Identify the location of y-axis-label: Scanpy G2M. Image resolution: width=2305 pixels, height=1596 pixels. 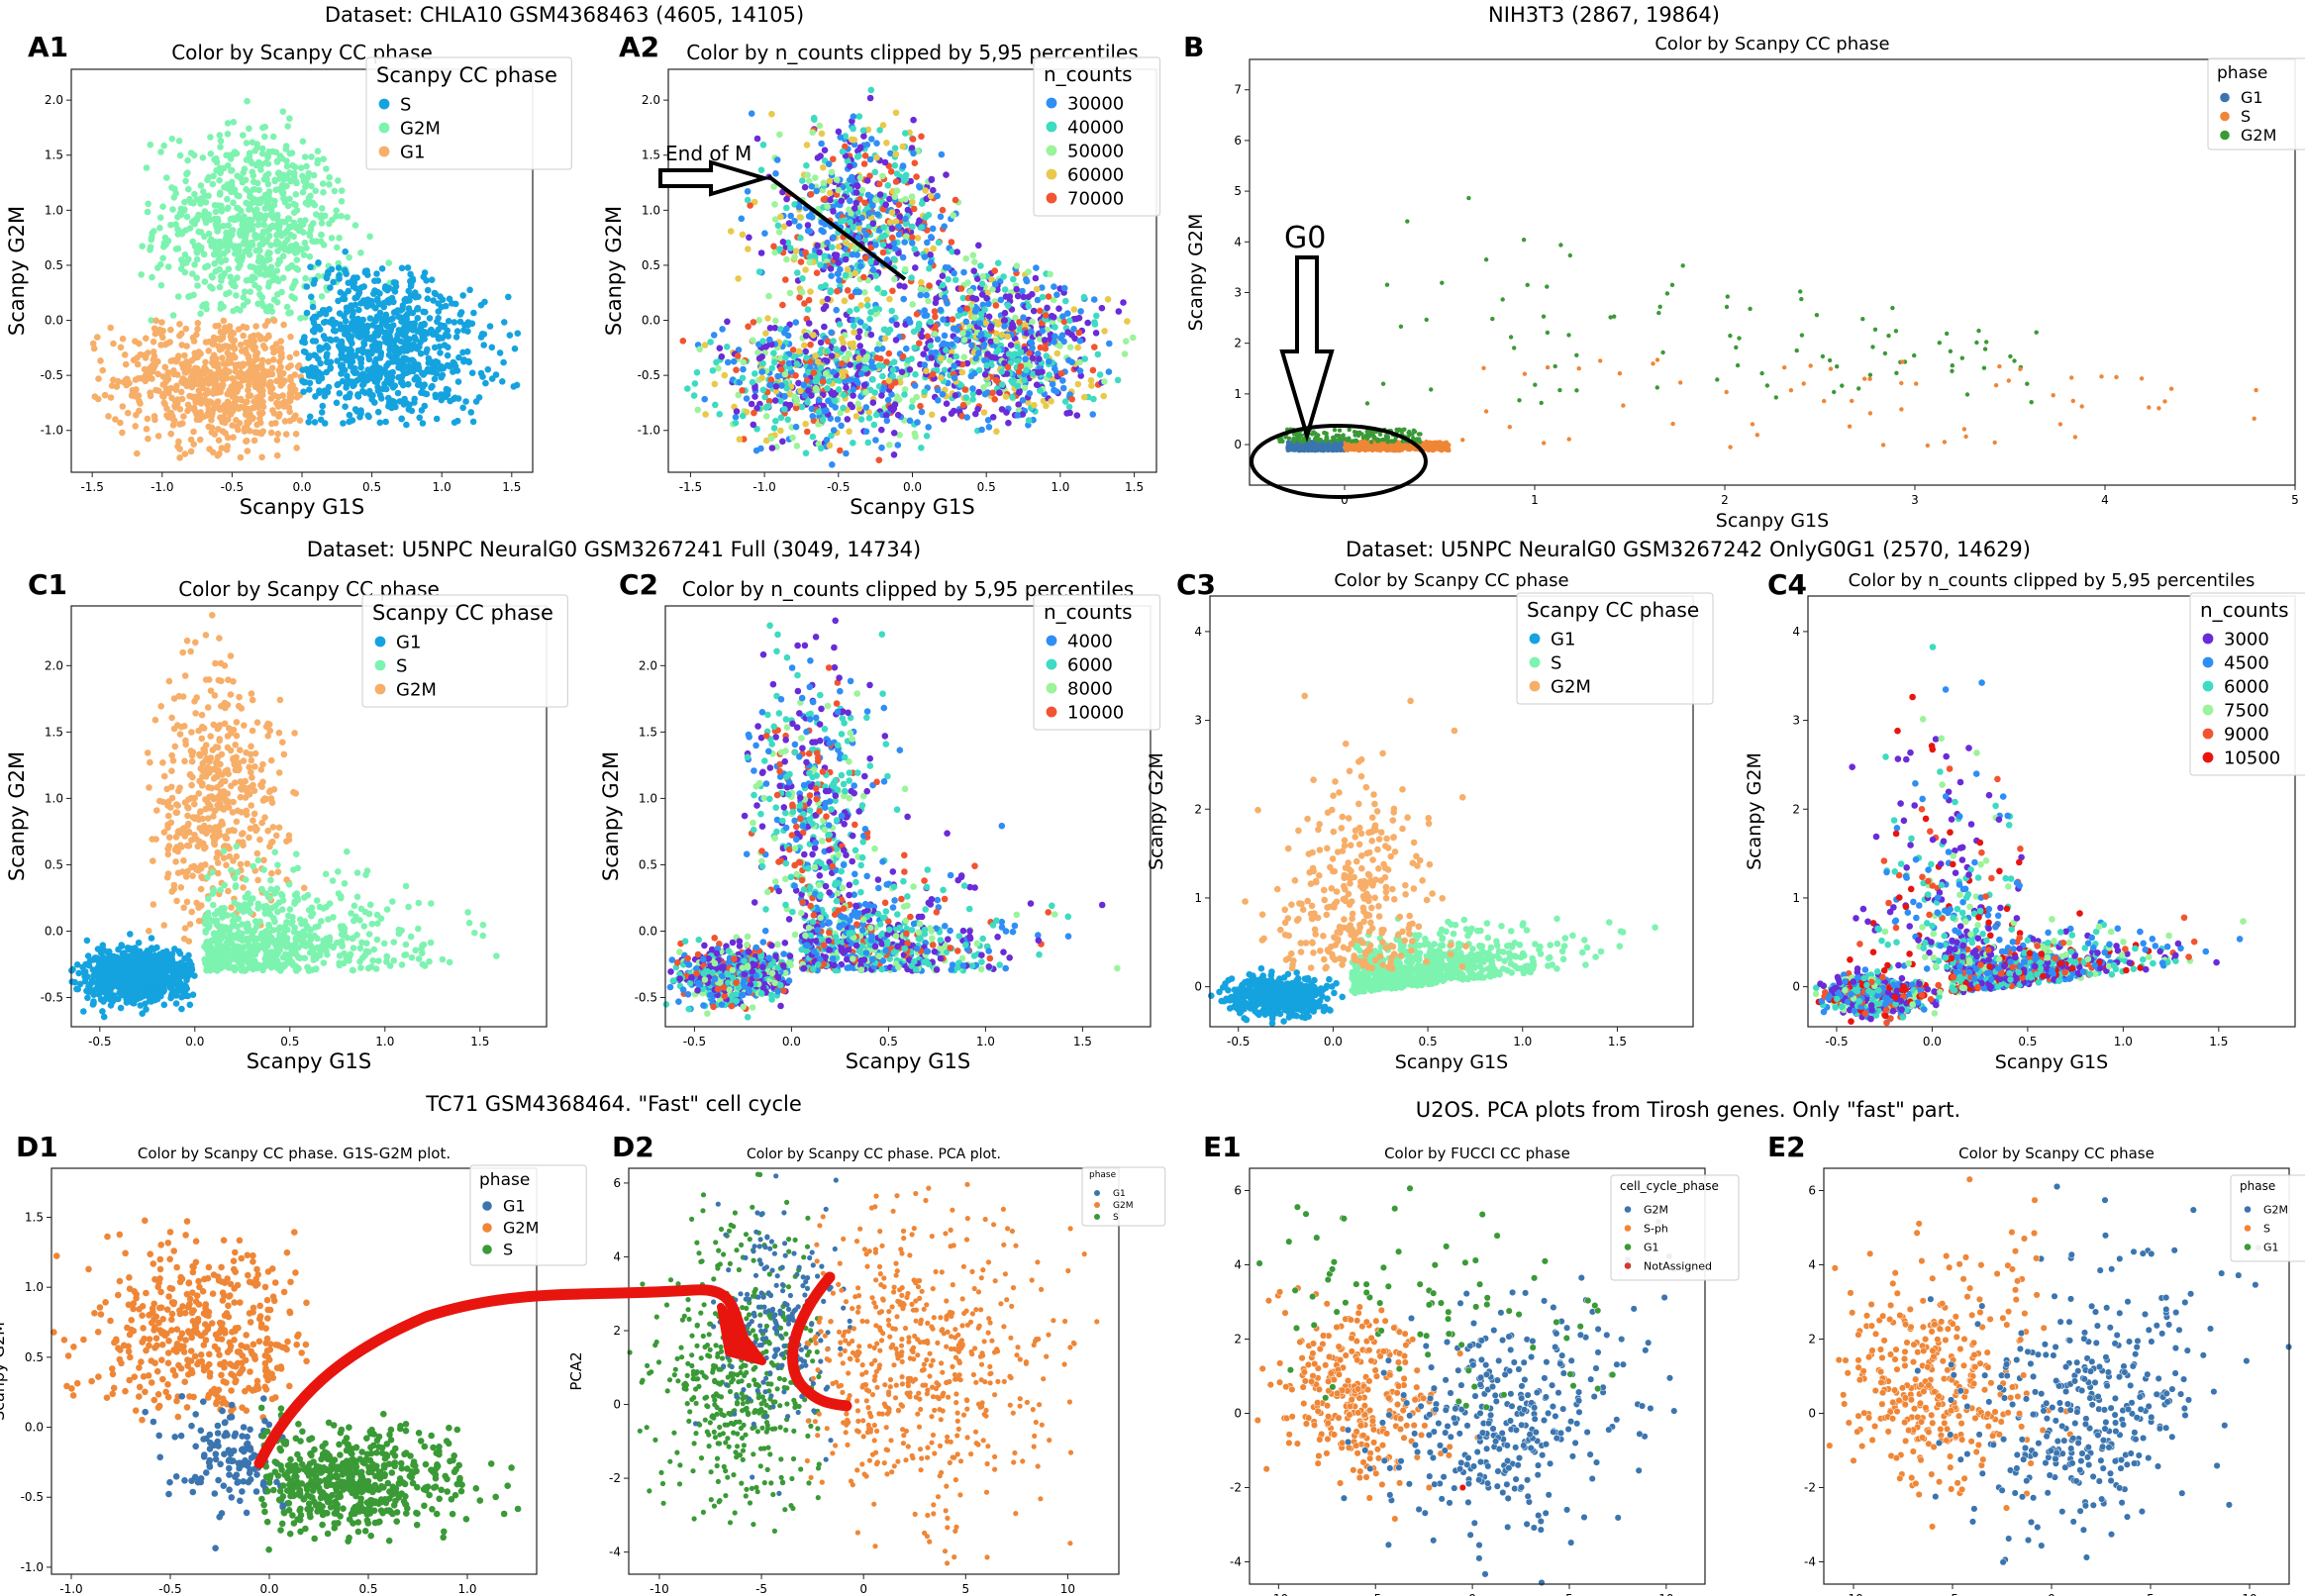
(17, 271).